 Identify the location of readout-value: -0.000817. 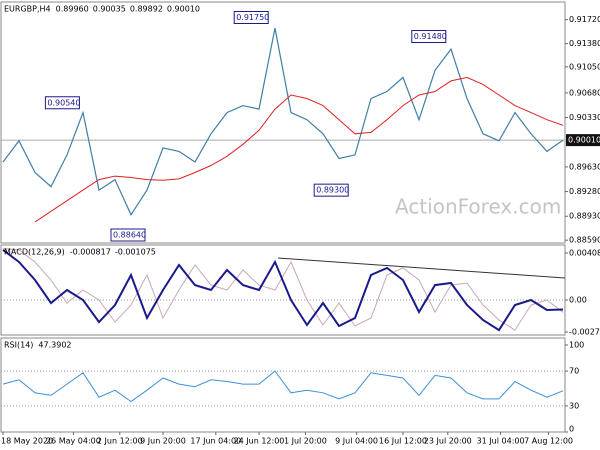
(90, 252).